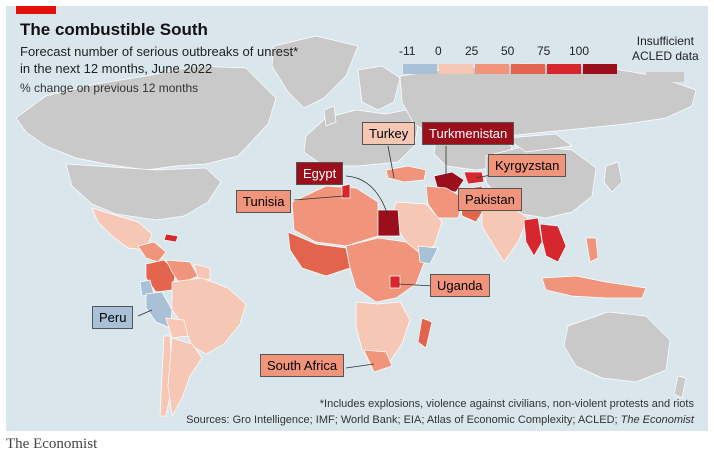 The height and width of the screenshot is (458, 714). I want to click on scandinavia, so click(379, 88).